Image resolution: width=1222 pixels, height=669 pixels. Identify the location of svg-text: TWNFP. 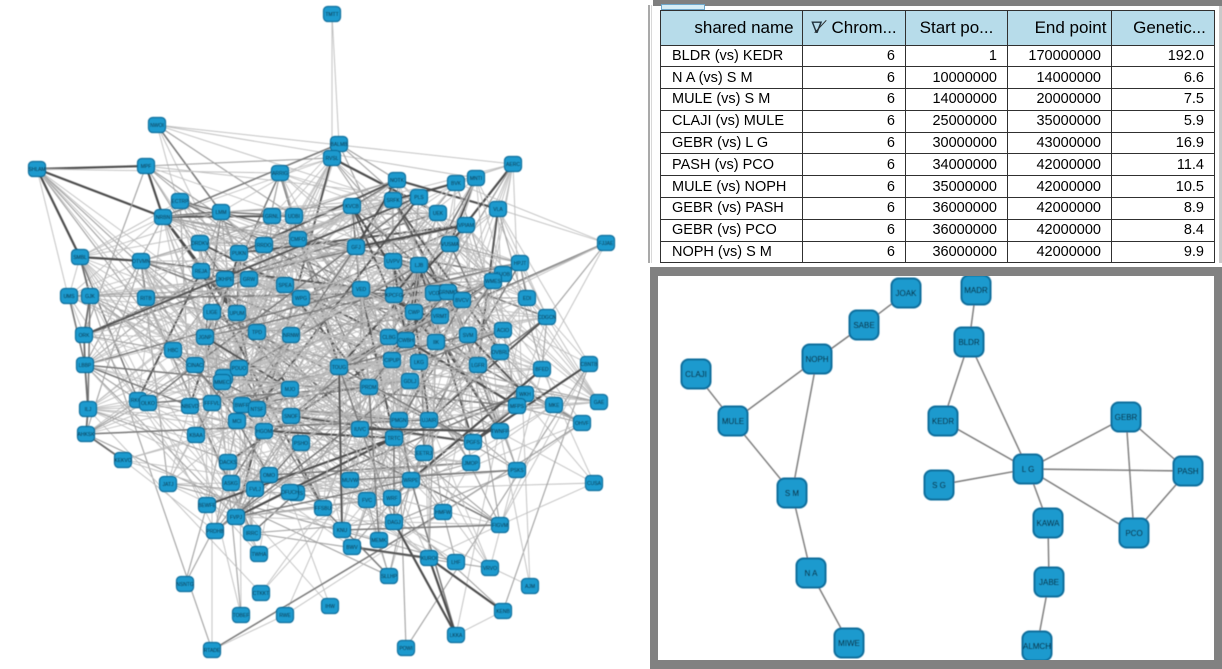
(500, 432).